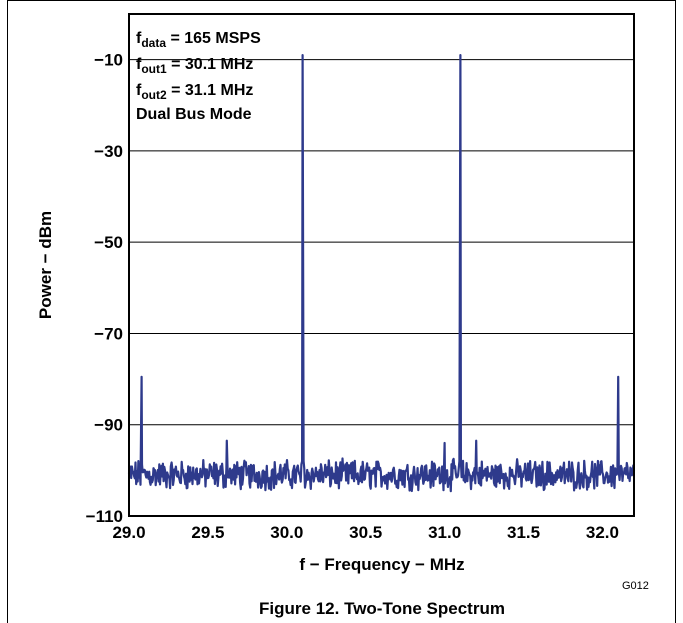  I want to click on y-tick-label: −30, so click(108, 151).